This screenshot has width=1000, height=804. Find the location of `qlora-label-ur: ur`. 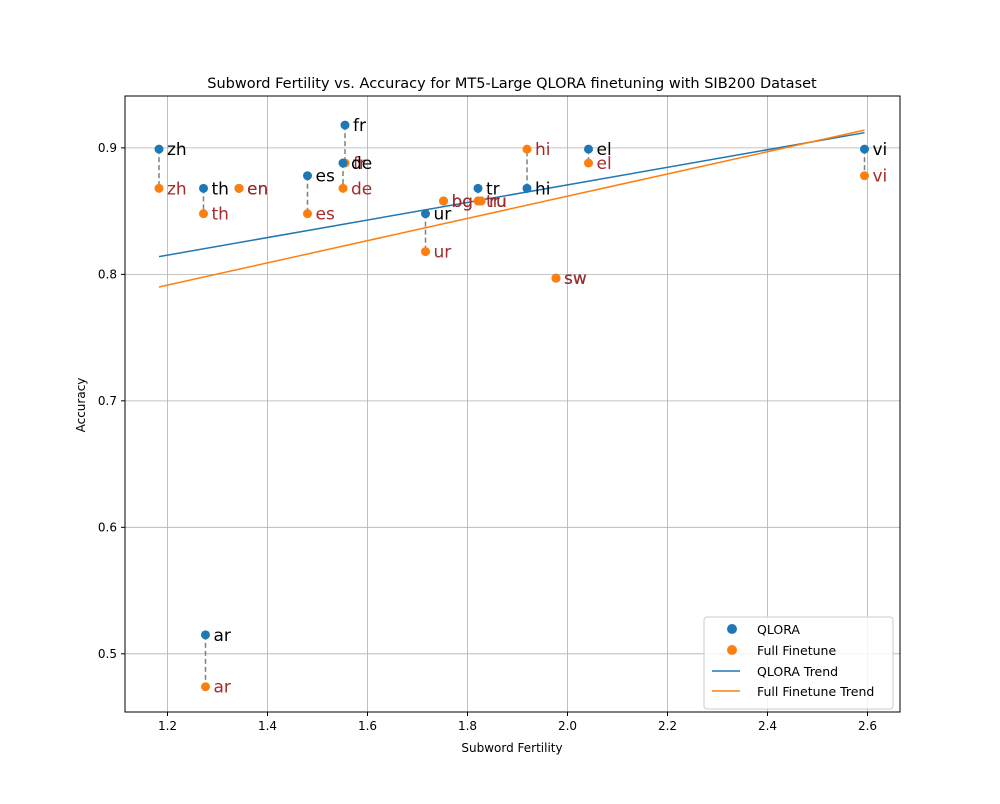

qlora-label-ur: ur is located at coordinates (443, 215).